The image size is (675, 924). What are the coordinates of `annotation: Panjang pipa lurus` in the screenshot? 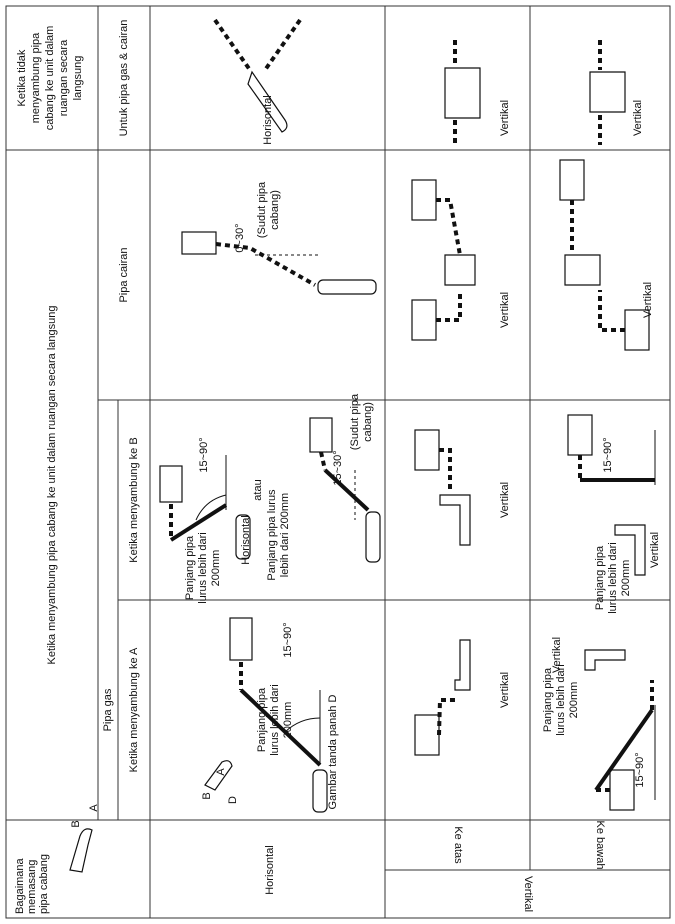 It's located at (272, 535).